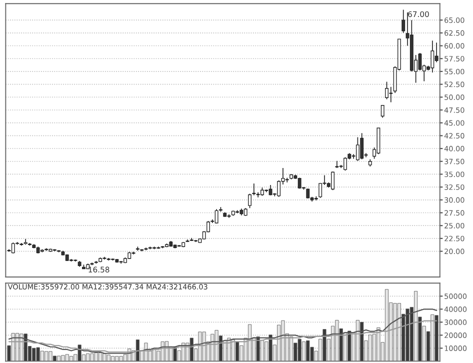  What do you see at coordinates (223, 336) in the screenshot?
I see `line-series` at bounding box center [223, 336].